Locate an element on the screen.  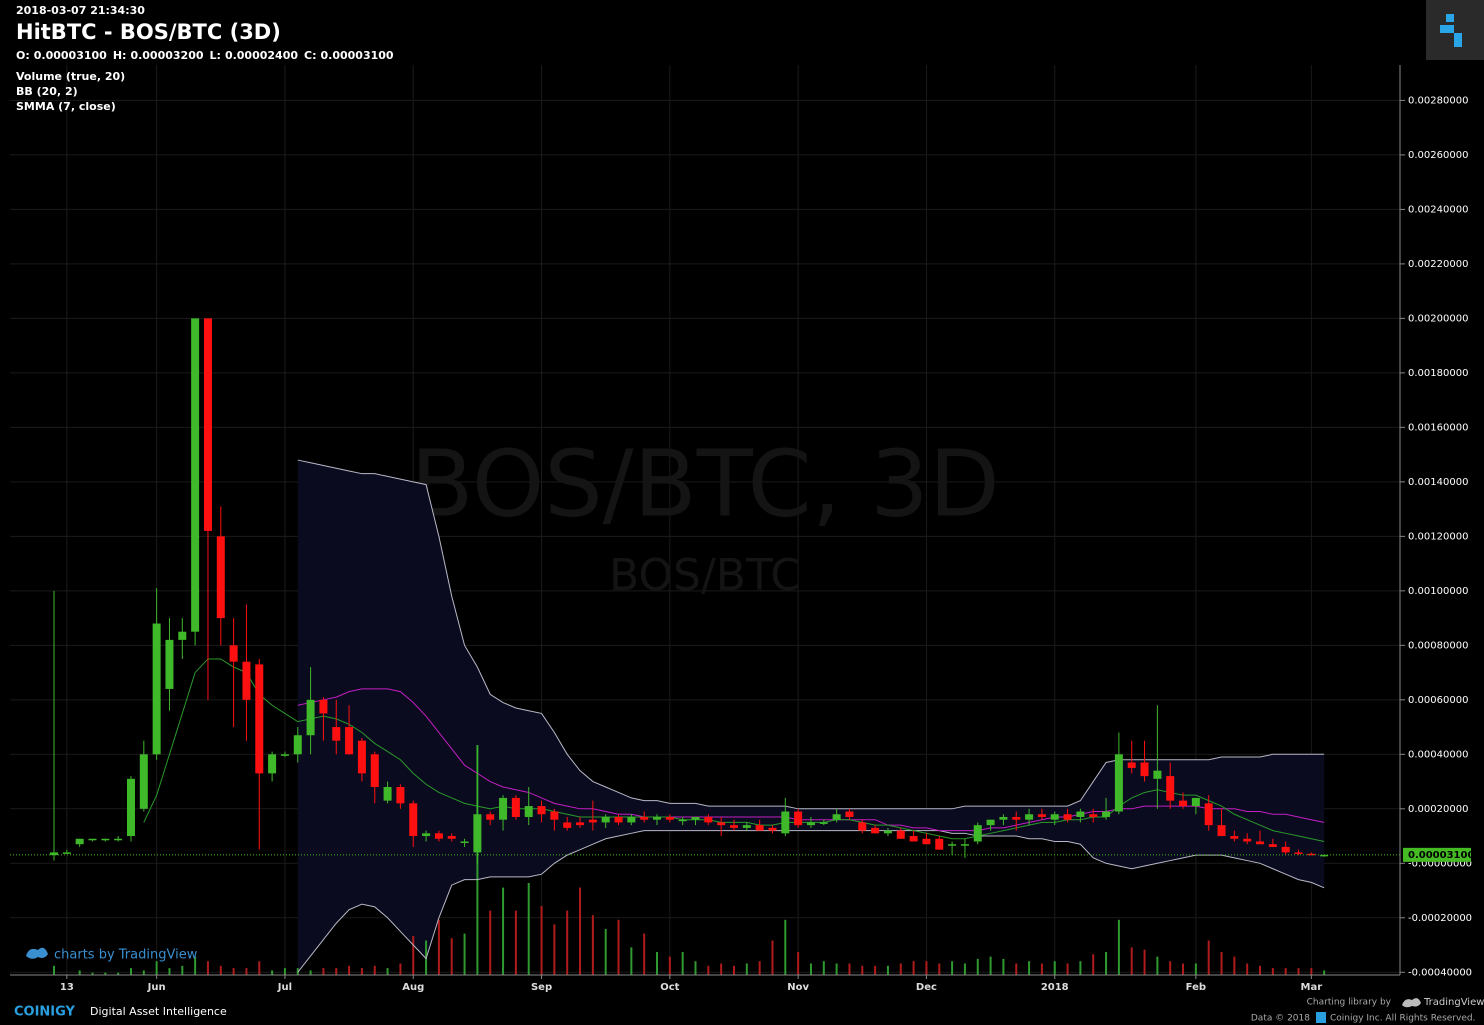
x-tick-label: Jul is located at coordinates (284, 987).